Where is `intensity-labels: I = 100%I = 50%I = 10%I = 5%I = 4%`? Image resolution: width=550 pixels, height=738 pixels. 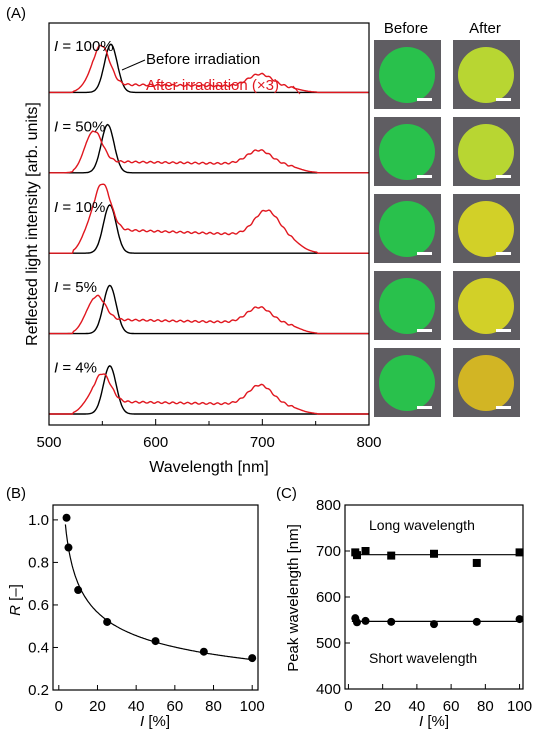 intensity-labels: I = 100%I = 50%I = 10%I = 5%I = 4% is located at coordinates (84, 207).